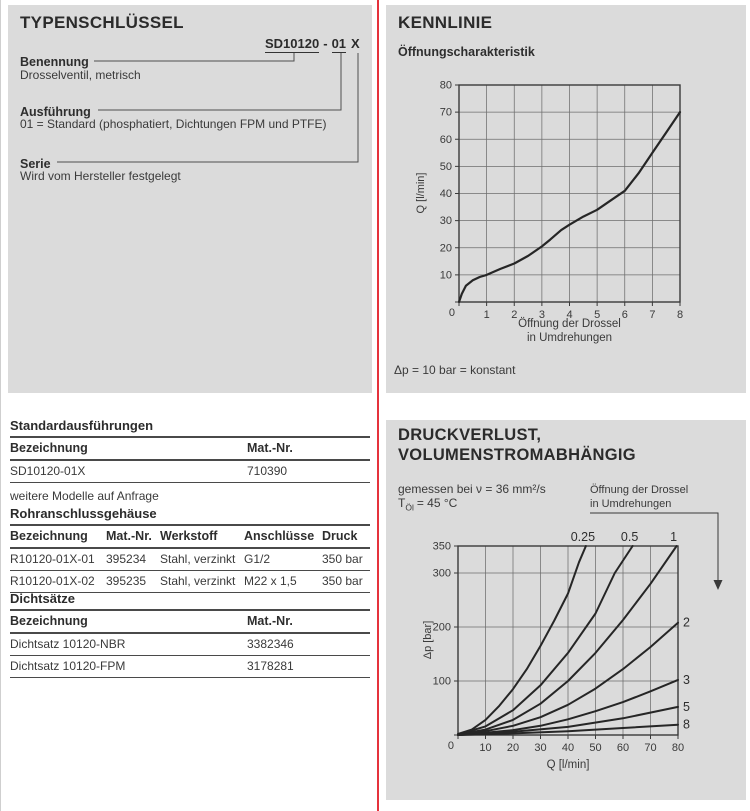  I want to click on cell: 3382346, so click(308, 644).